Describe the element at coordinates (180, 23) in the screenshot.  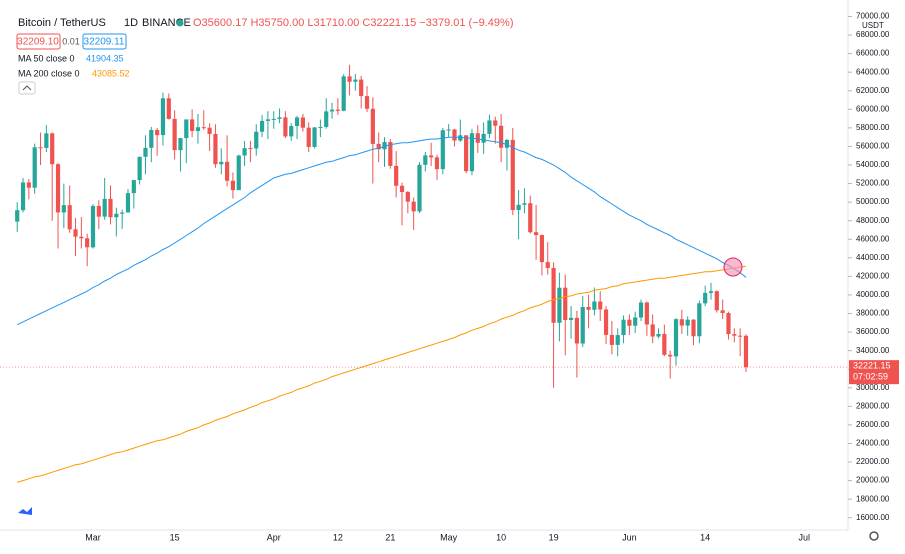
I see `status-dot` at that location.